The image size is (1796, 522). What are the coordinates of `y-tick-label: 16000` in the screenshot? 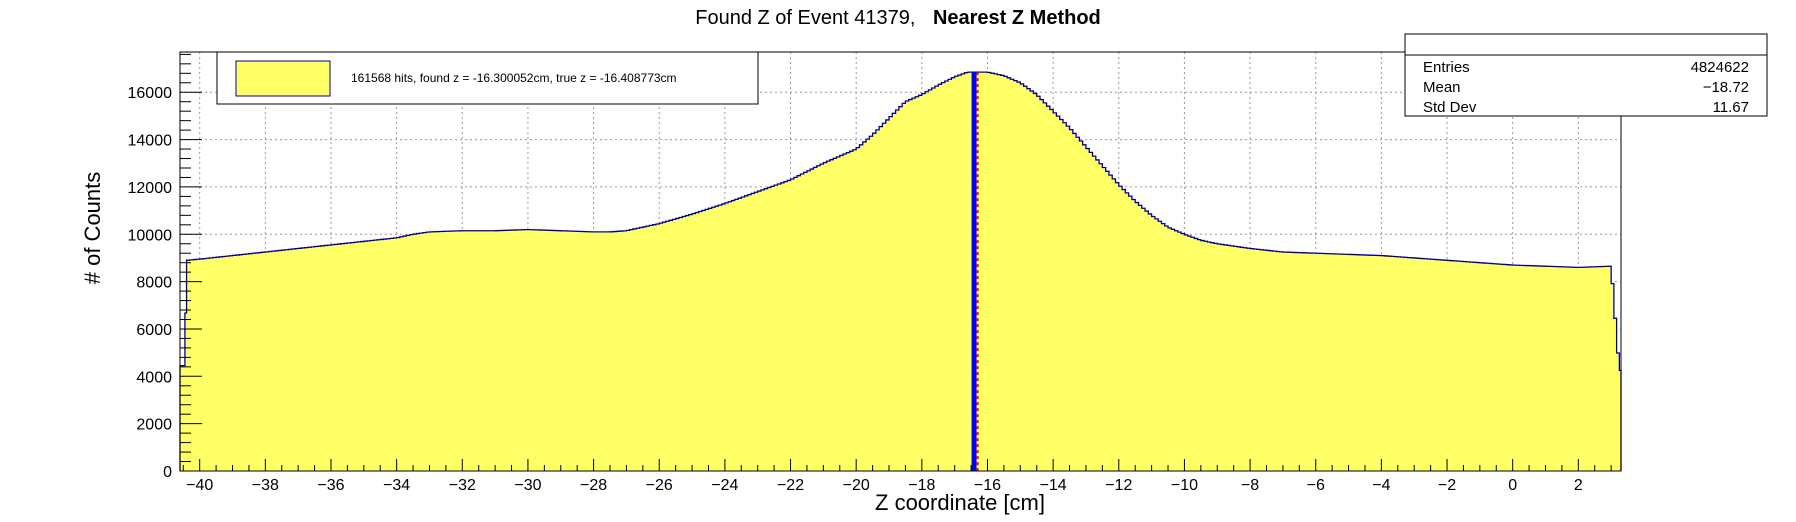 It's located at (150, 93).